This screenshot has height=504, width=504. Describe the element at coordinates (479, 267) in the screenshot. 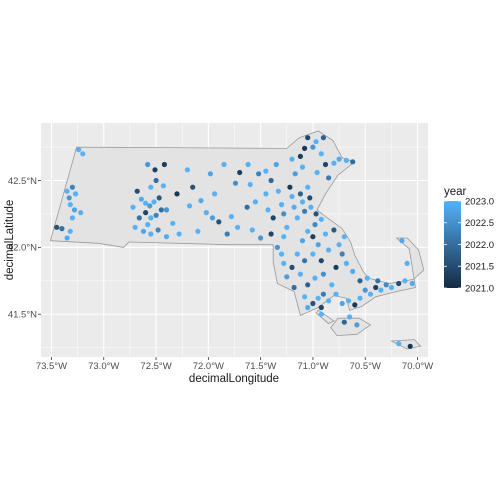

I see `legend-label: 2021.5` at that location.